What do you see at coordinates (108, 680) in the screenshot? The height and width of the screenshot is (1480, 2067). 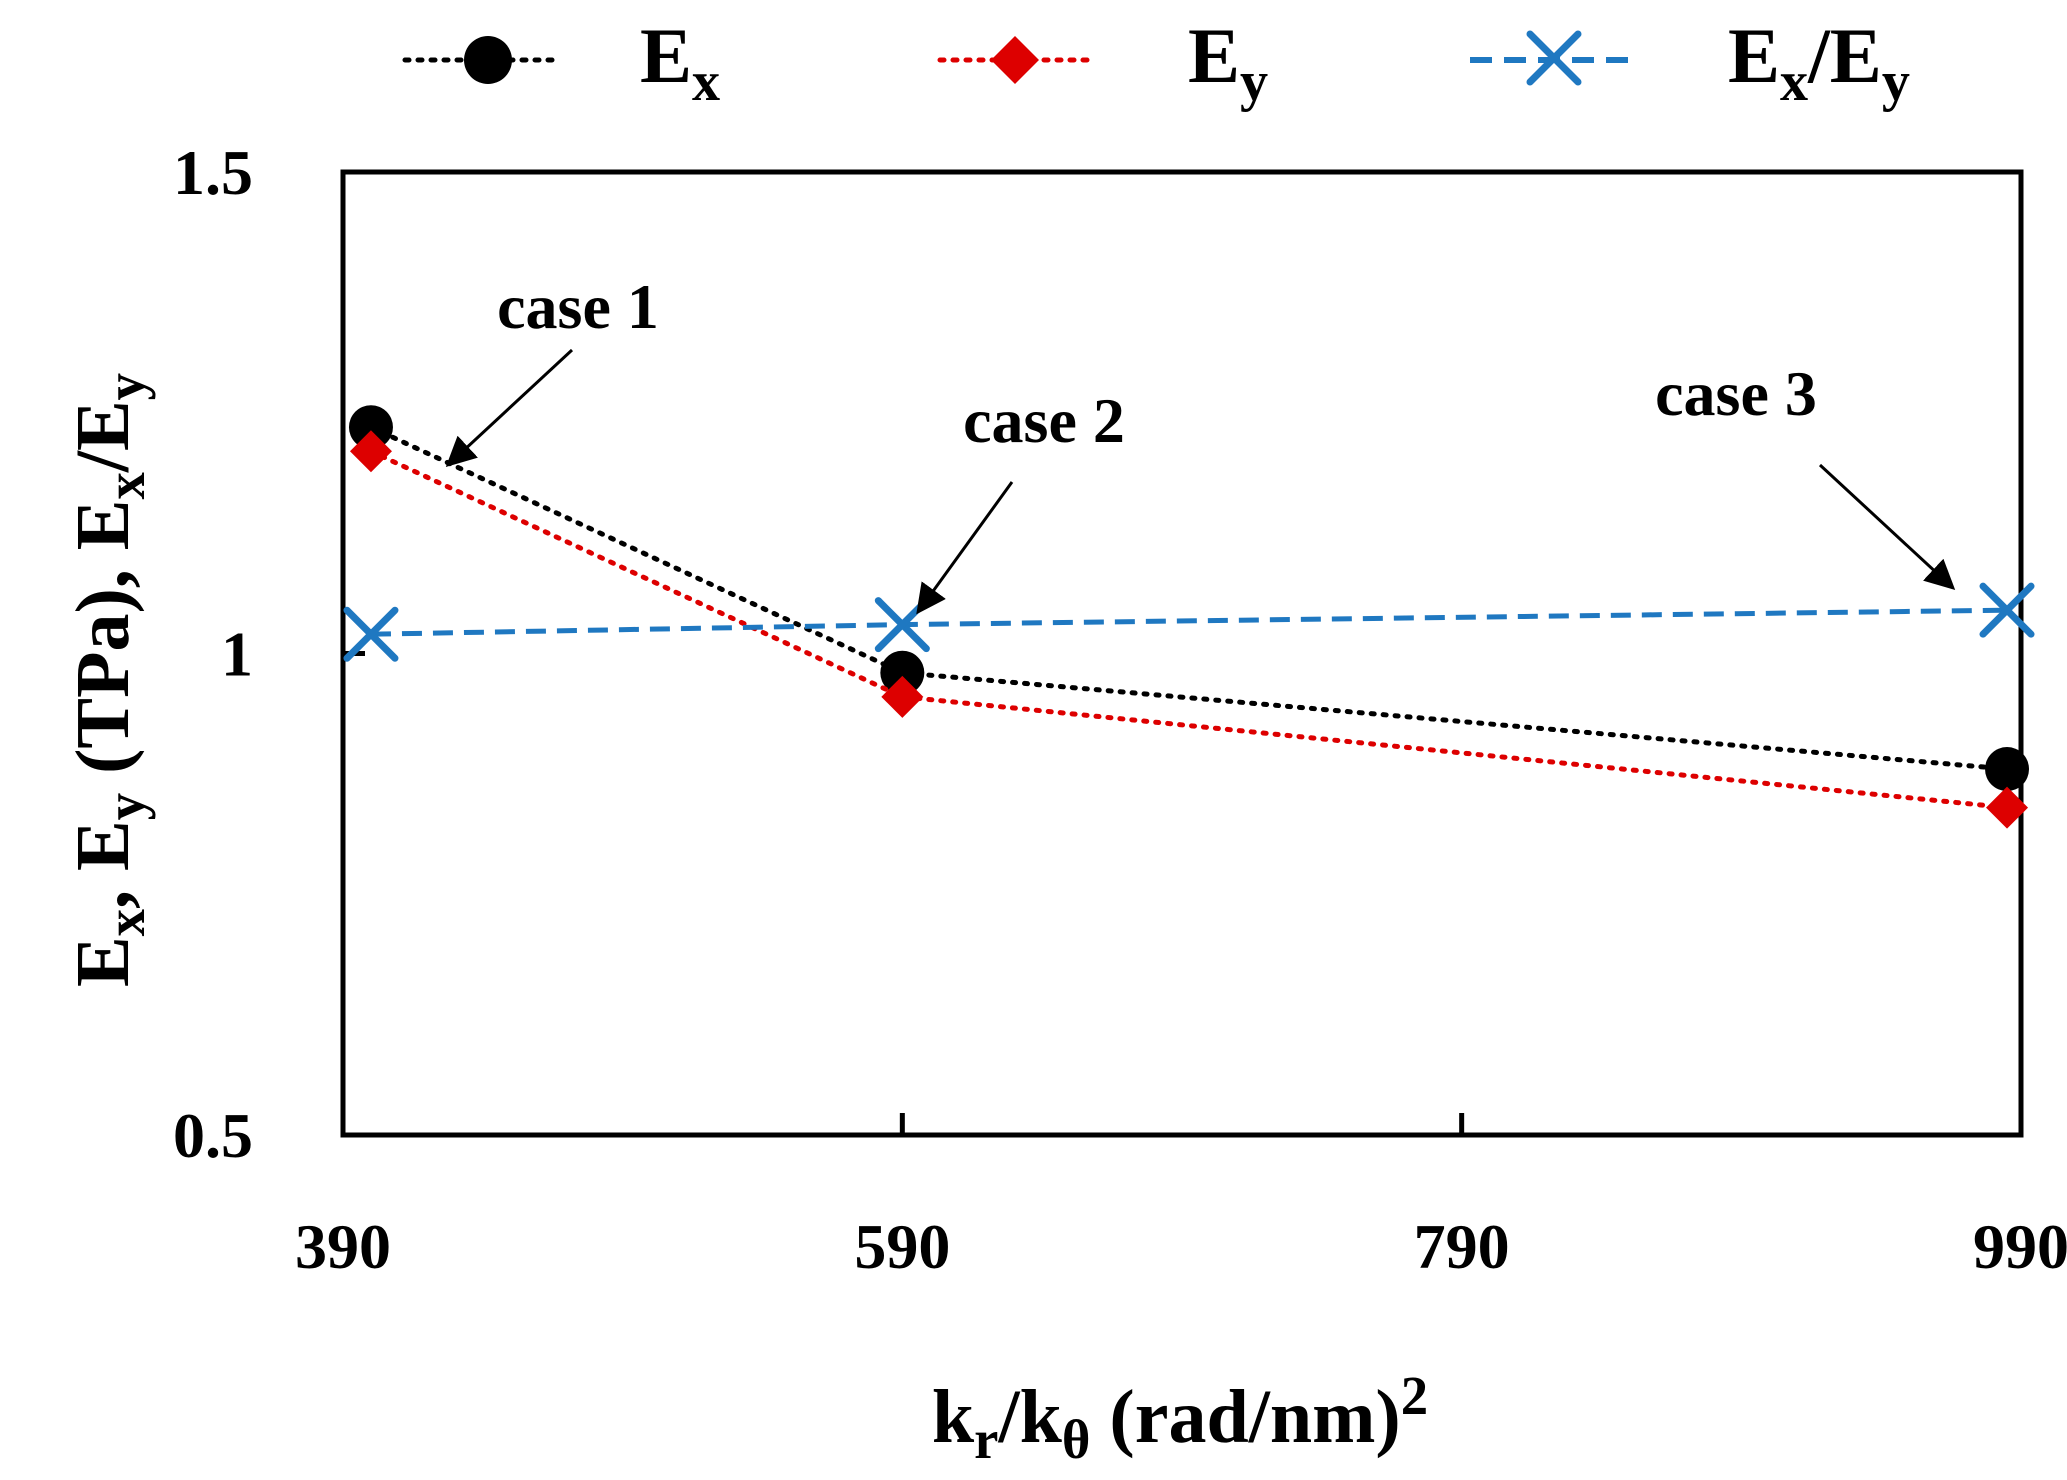 I see `y-axis-title: Ex, Ey (TPa), Ex/Ey` at bounding box center [108, 680].